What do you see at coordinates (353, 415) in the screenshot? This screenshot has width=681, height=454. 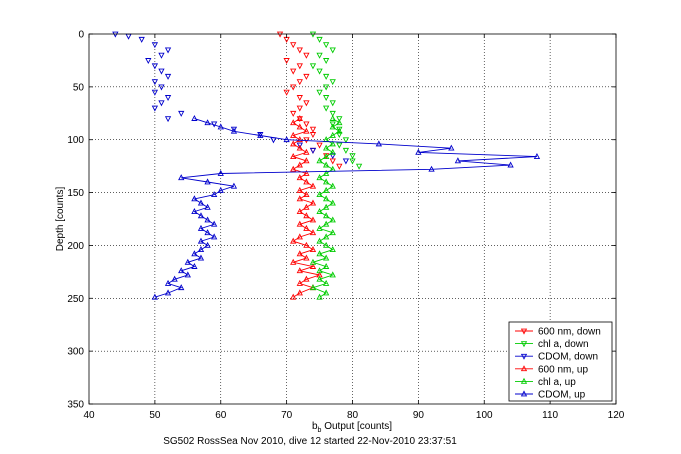 I see `x-tick-label: 80` at bounding box center [353, 415].